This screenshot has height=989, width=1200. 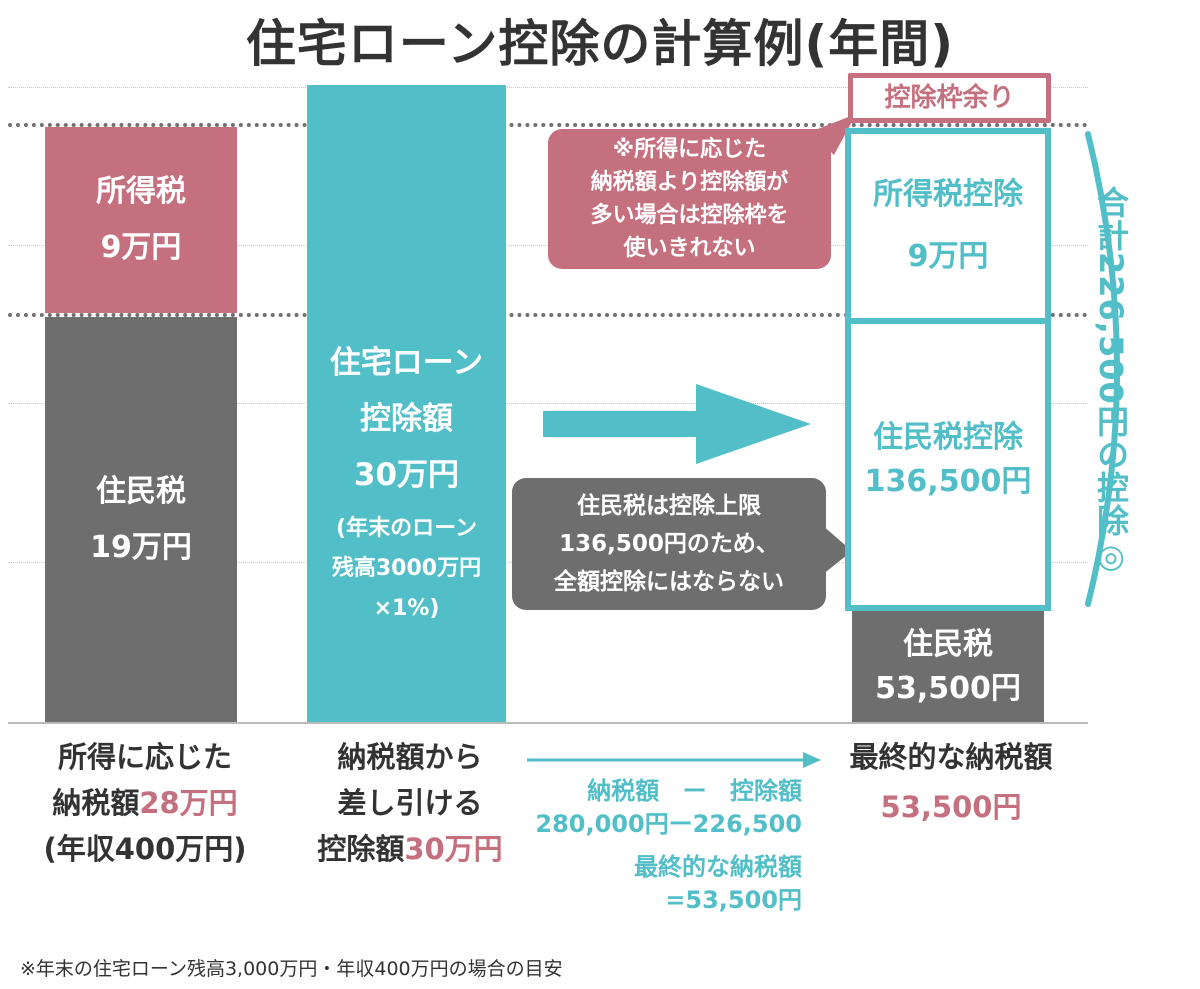 What do you see at coordinates (689, 248) in the screenshot?
I see `pink-note-line: 使いきれない` at bounding box center [689, 248].